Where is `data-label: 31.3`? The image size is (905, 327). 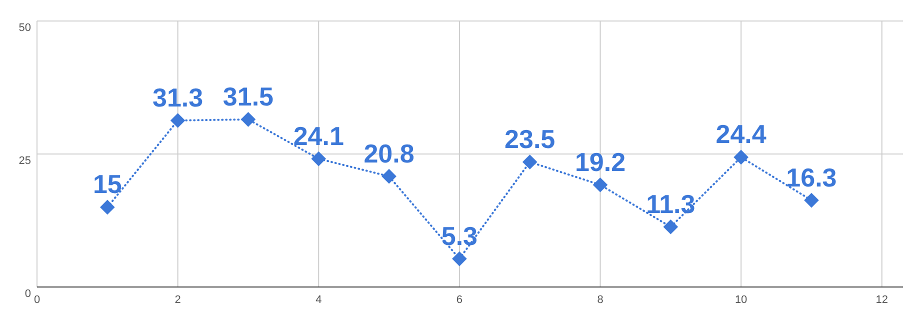
data-label: 31.3 is located at coordinates (178, 97).